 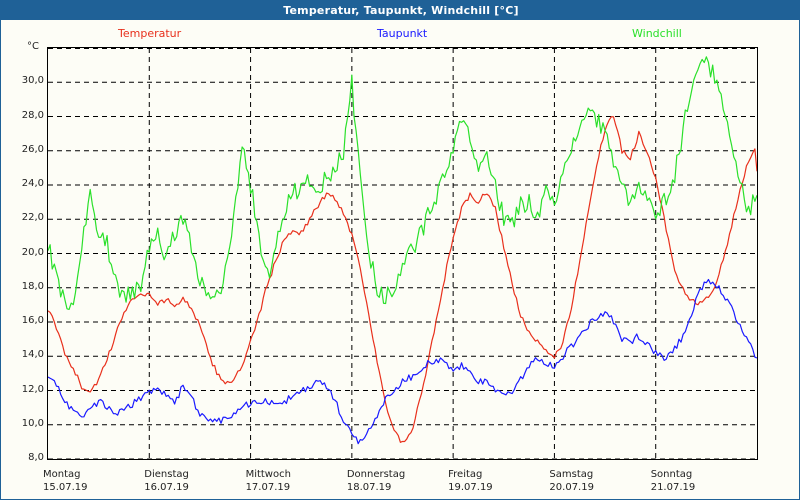 What do you see at coordinates (376, 474) in the screenshot?
I see `x-axis-day-name: Donnerstag` at bounding box center [376, 474].